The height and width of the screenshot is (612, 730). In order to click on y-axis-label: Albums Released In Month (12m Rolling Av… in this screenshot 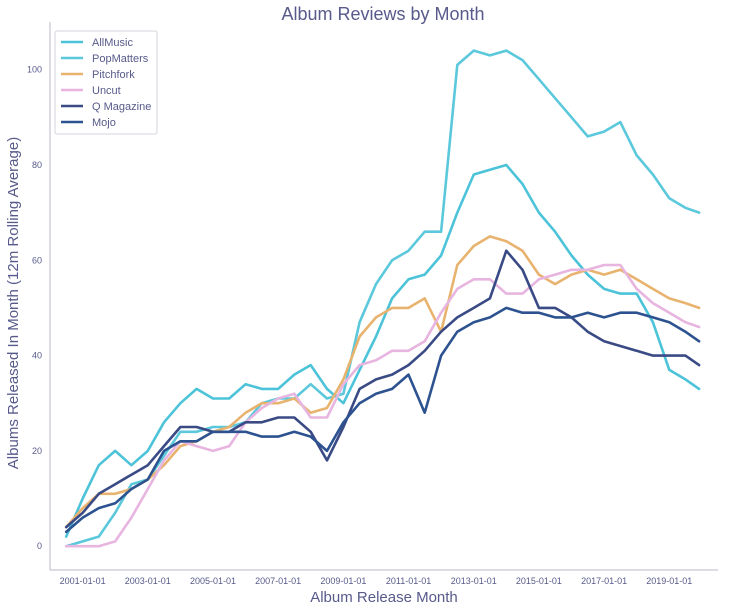, I will do `click(13, 303)`.